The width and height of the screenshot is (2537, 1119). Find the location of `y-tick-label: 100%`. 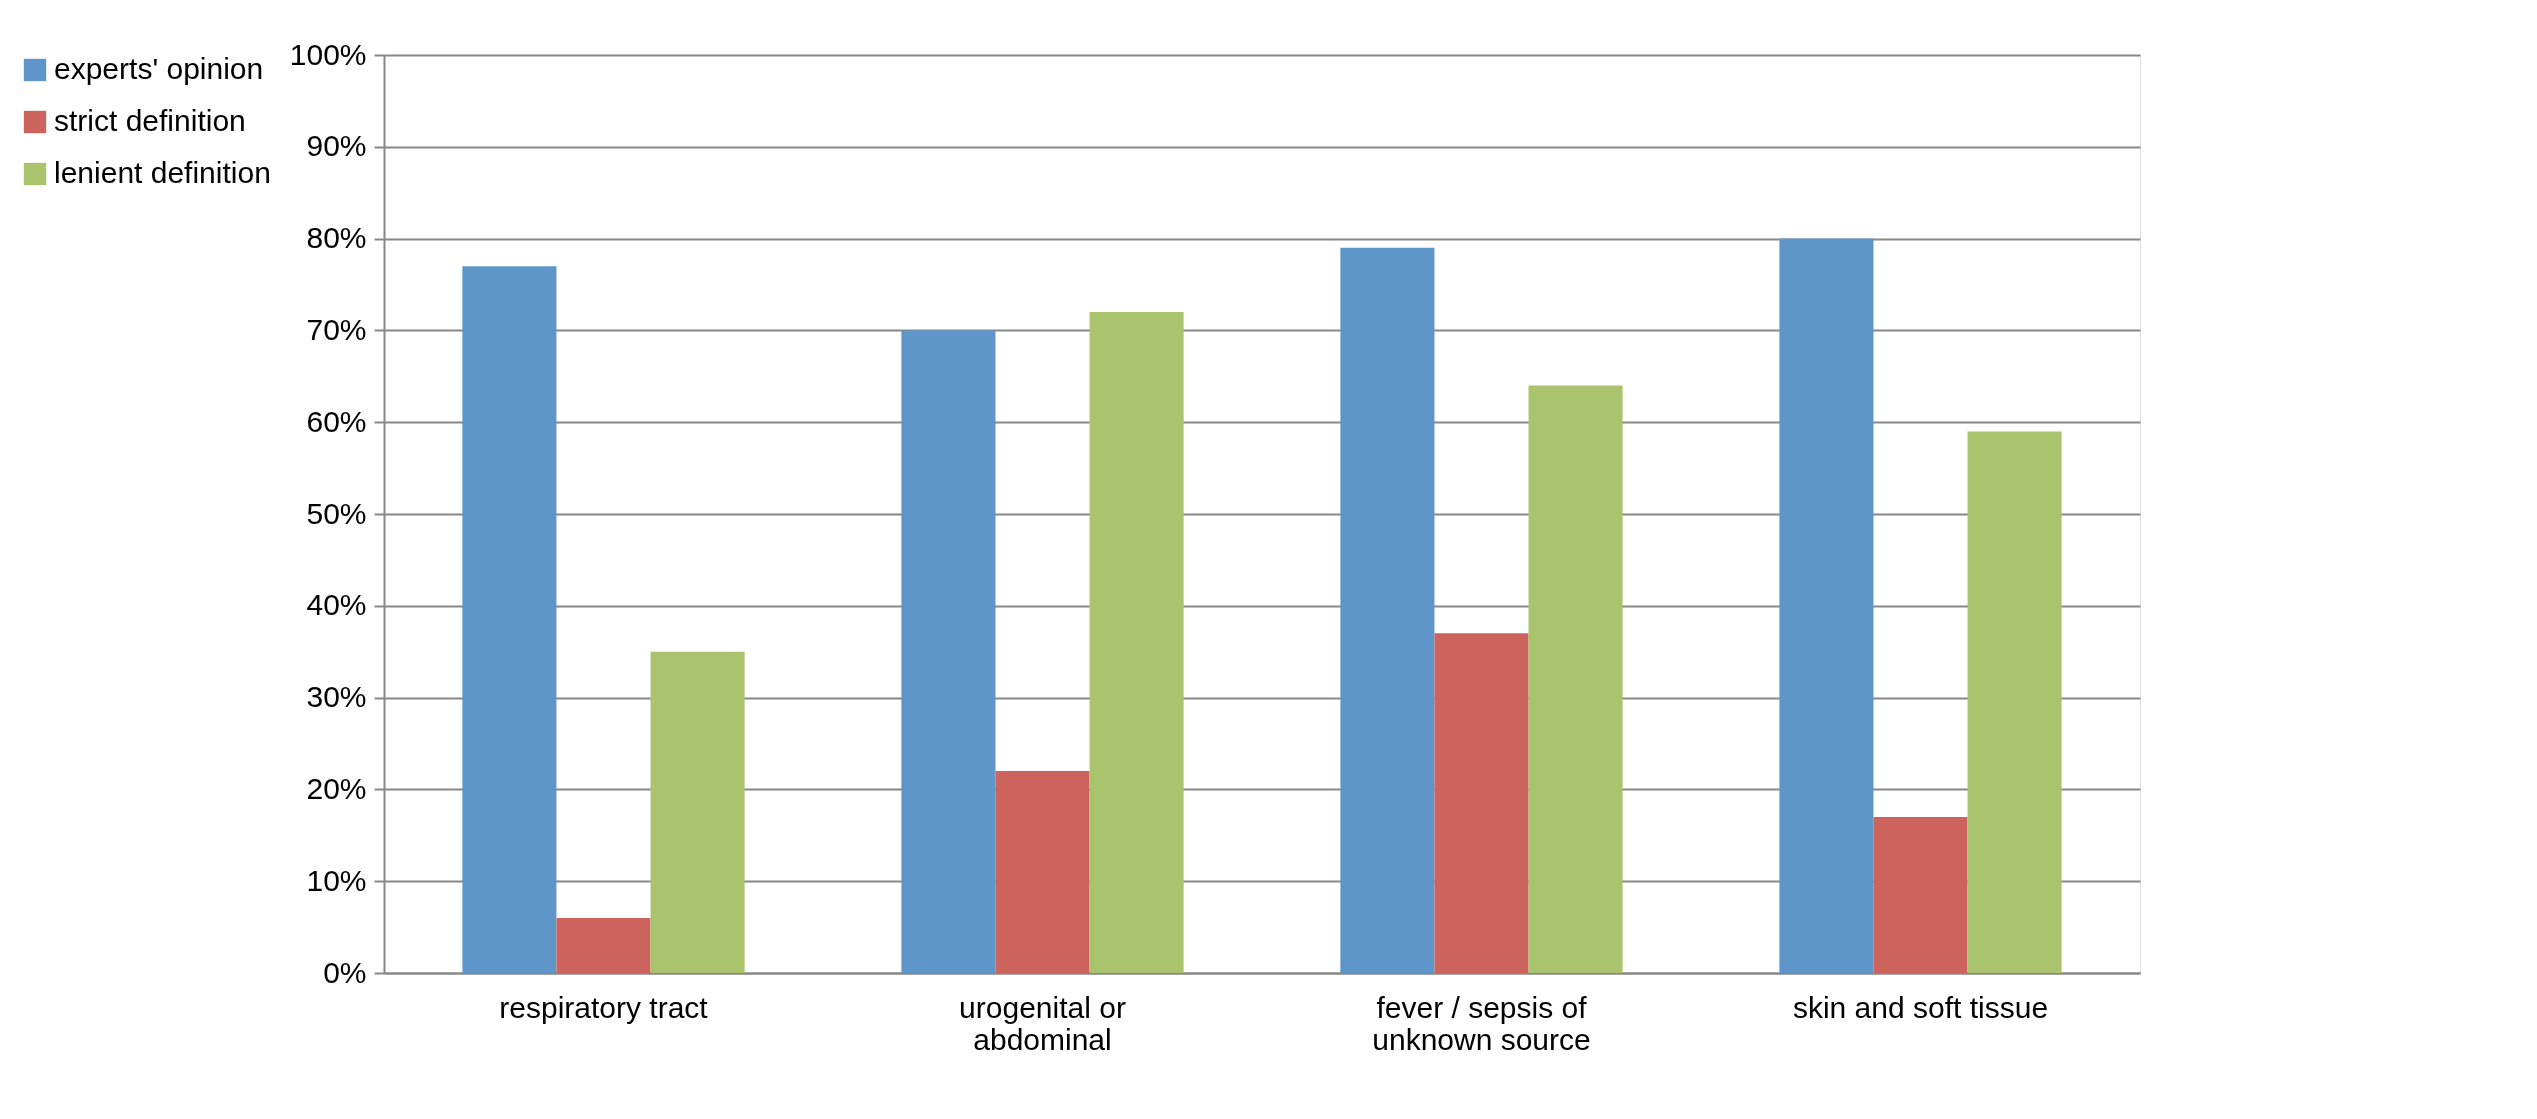

y-tick-label: 100% is located at coordinates (328, 54).